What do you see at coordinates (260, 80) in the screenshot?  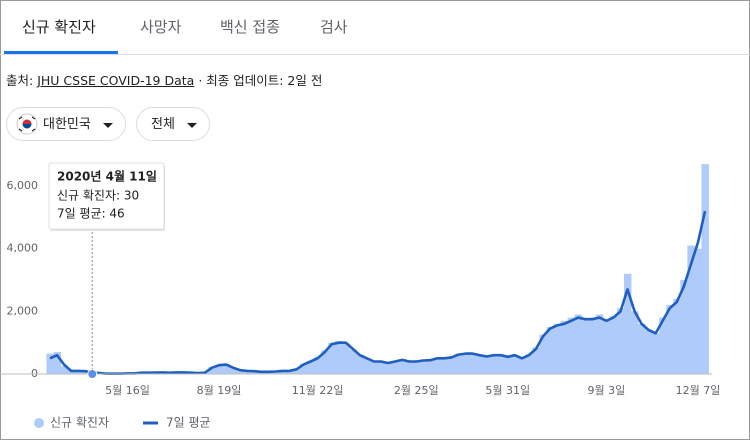 I see `update-info: · 최종 업데이트: 2일 전` at bounding box center [260, 80].